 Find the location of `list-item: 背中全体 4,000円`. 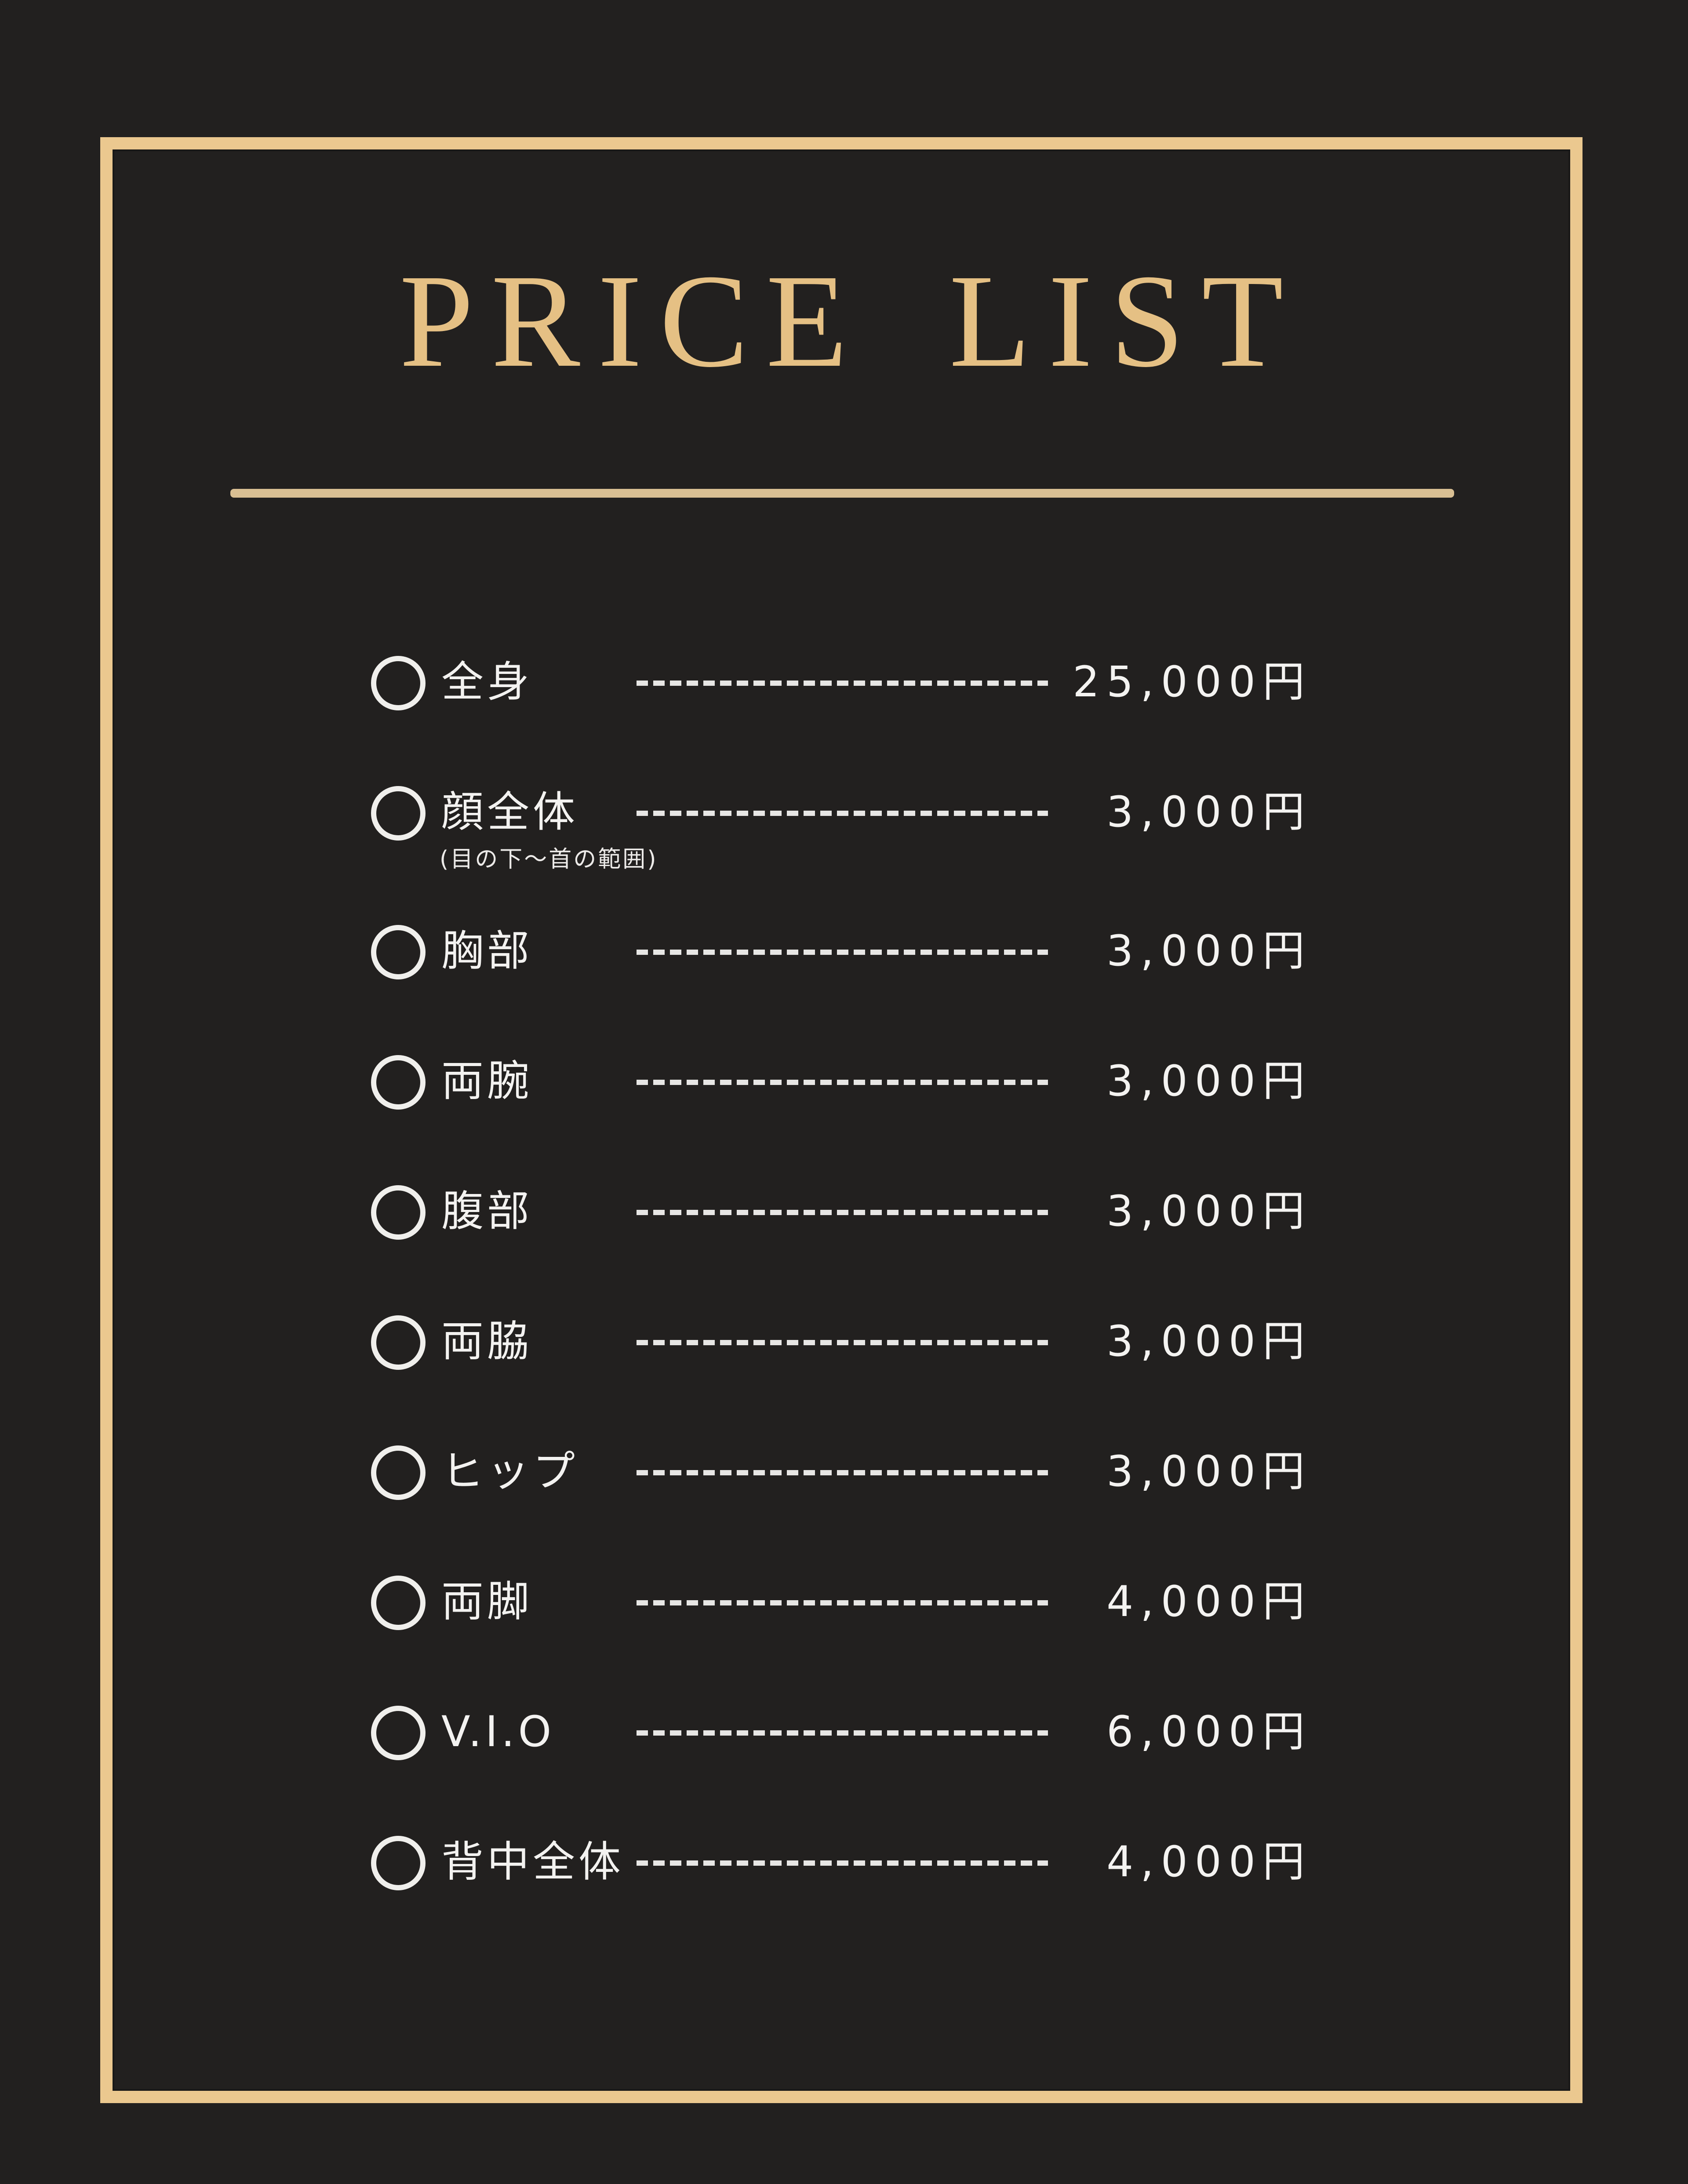

list-item: 背中全体 4,000円 is located at coordinates (841, 1862).